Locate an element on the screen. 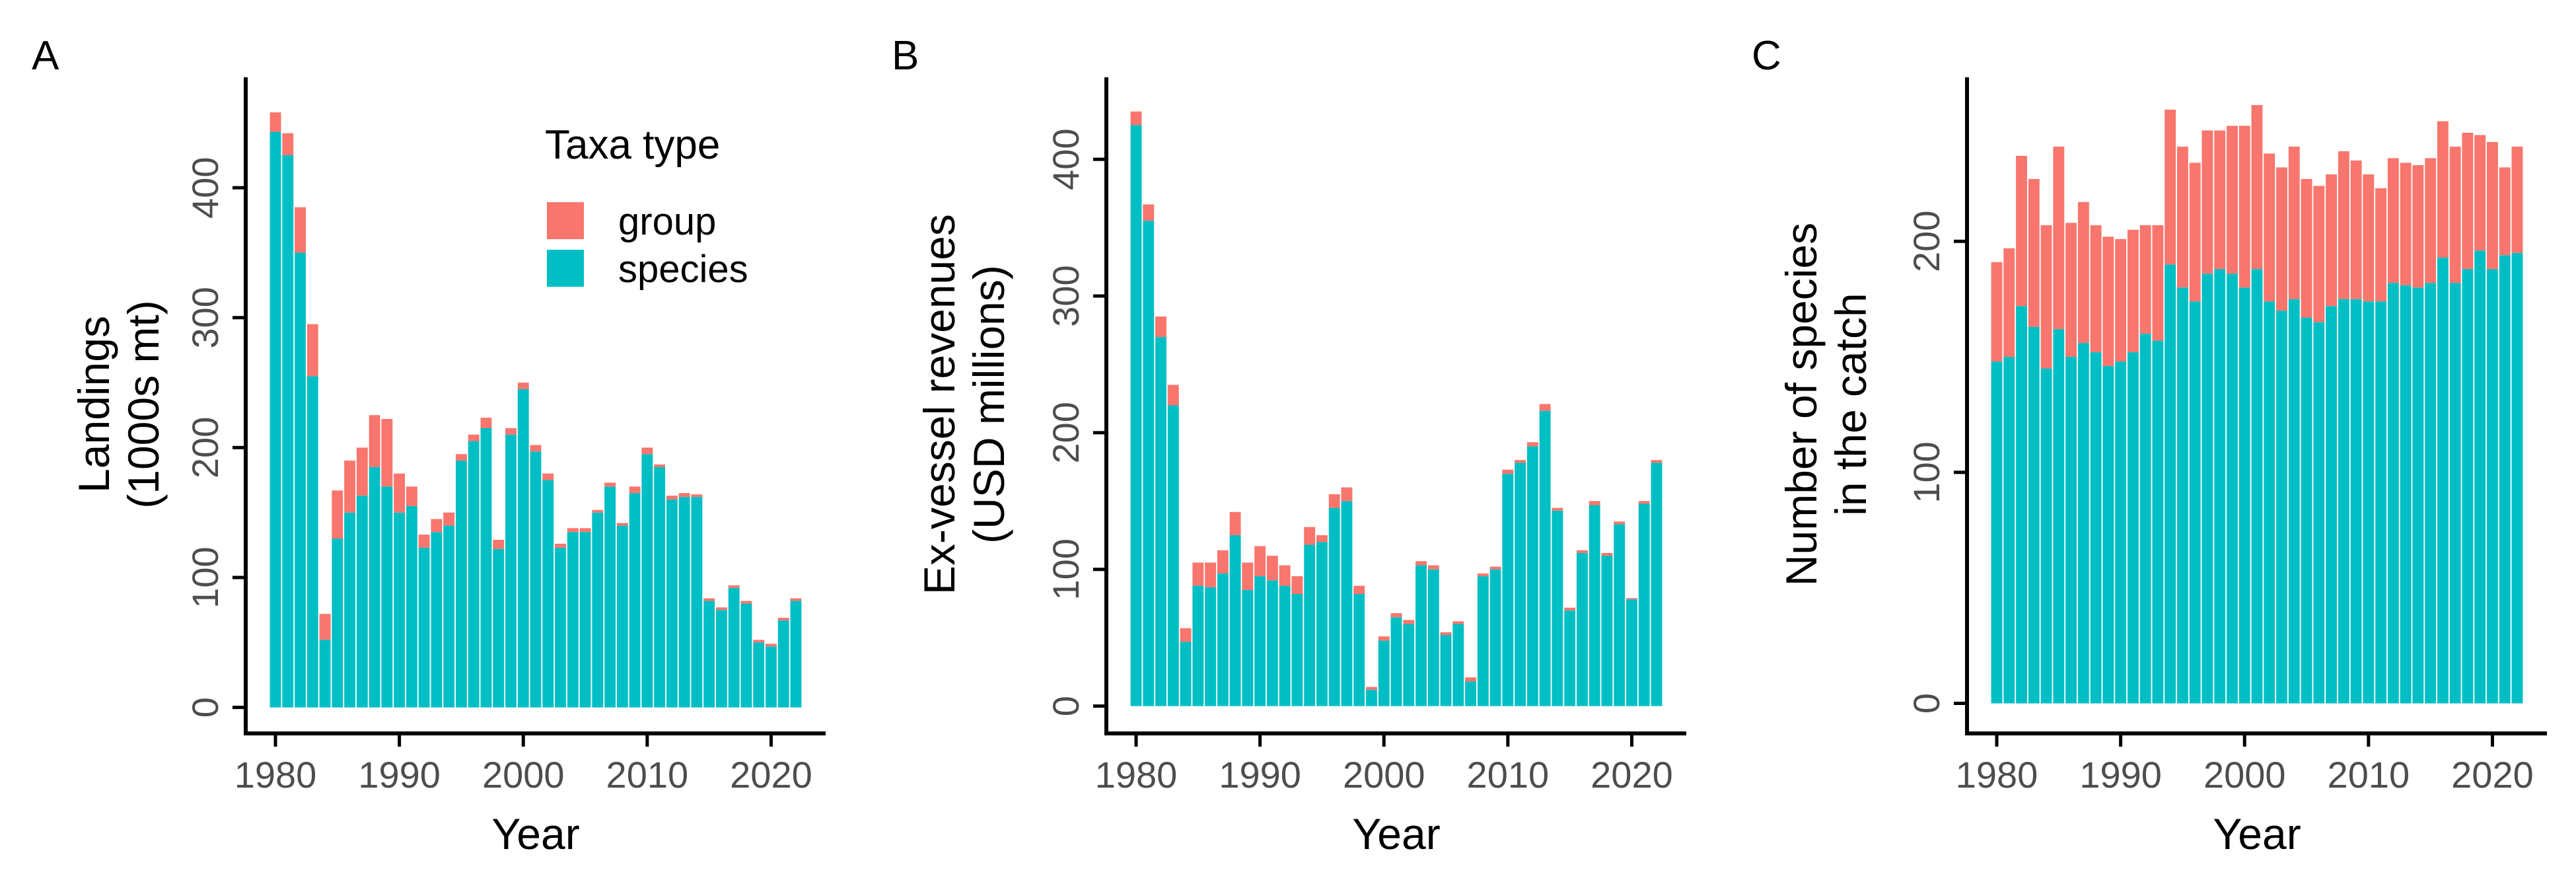 Image resolution: width=2576 pixels, height=892 pixels. legend: Taxa type group species is located at coordinates (647, 207).